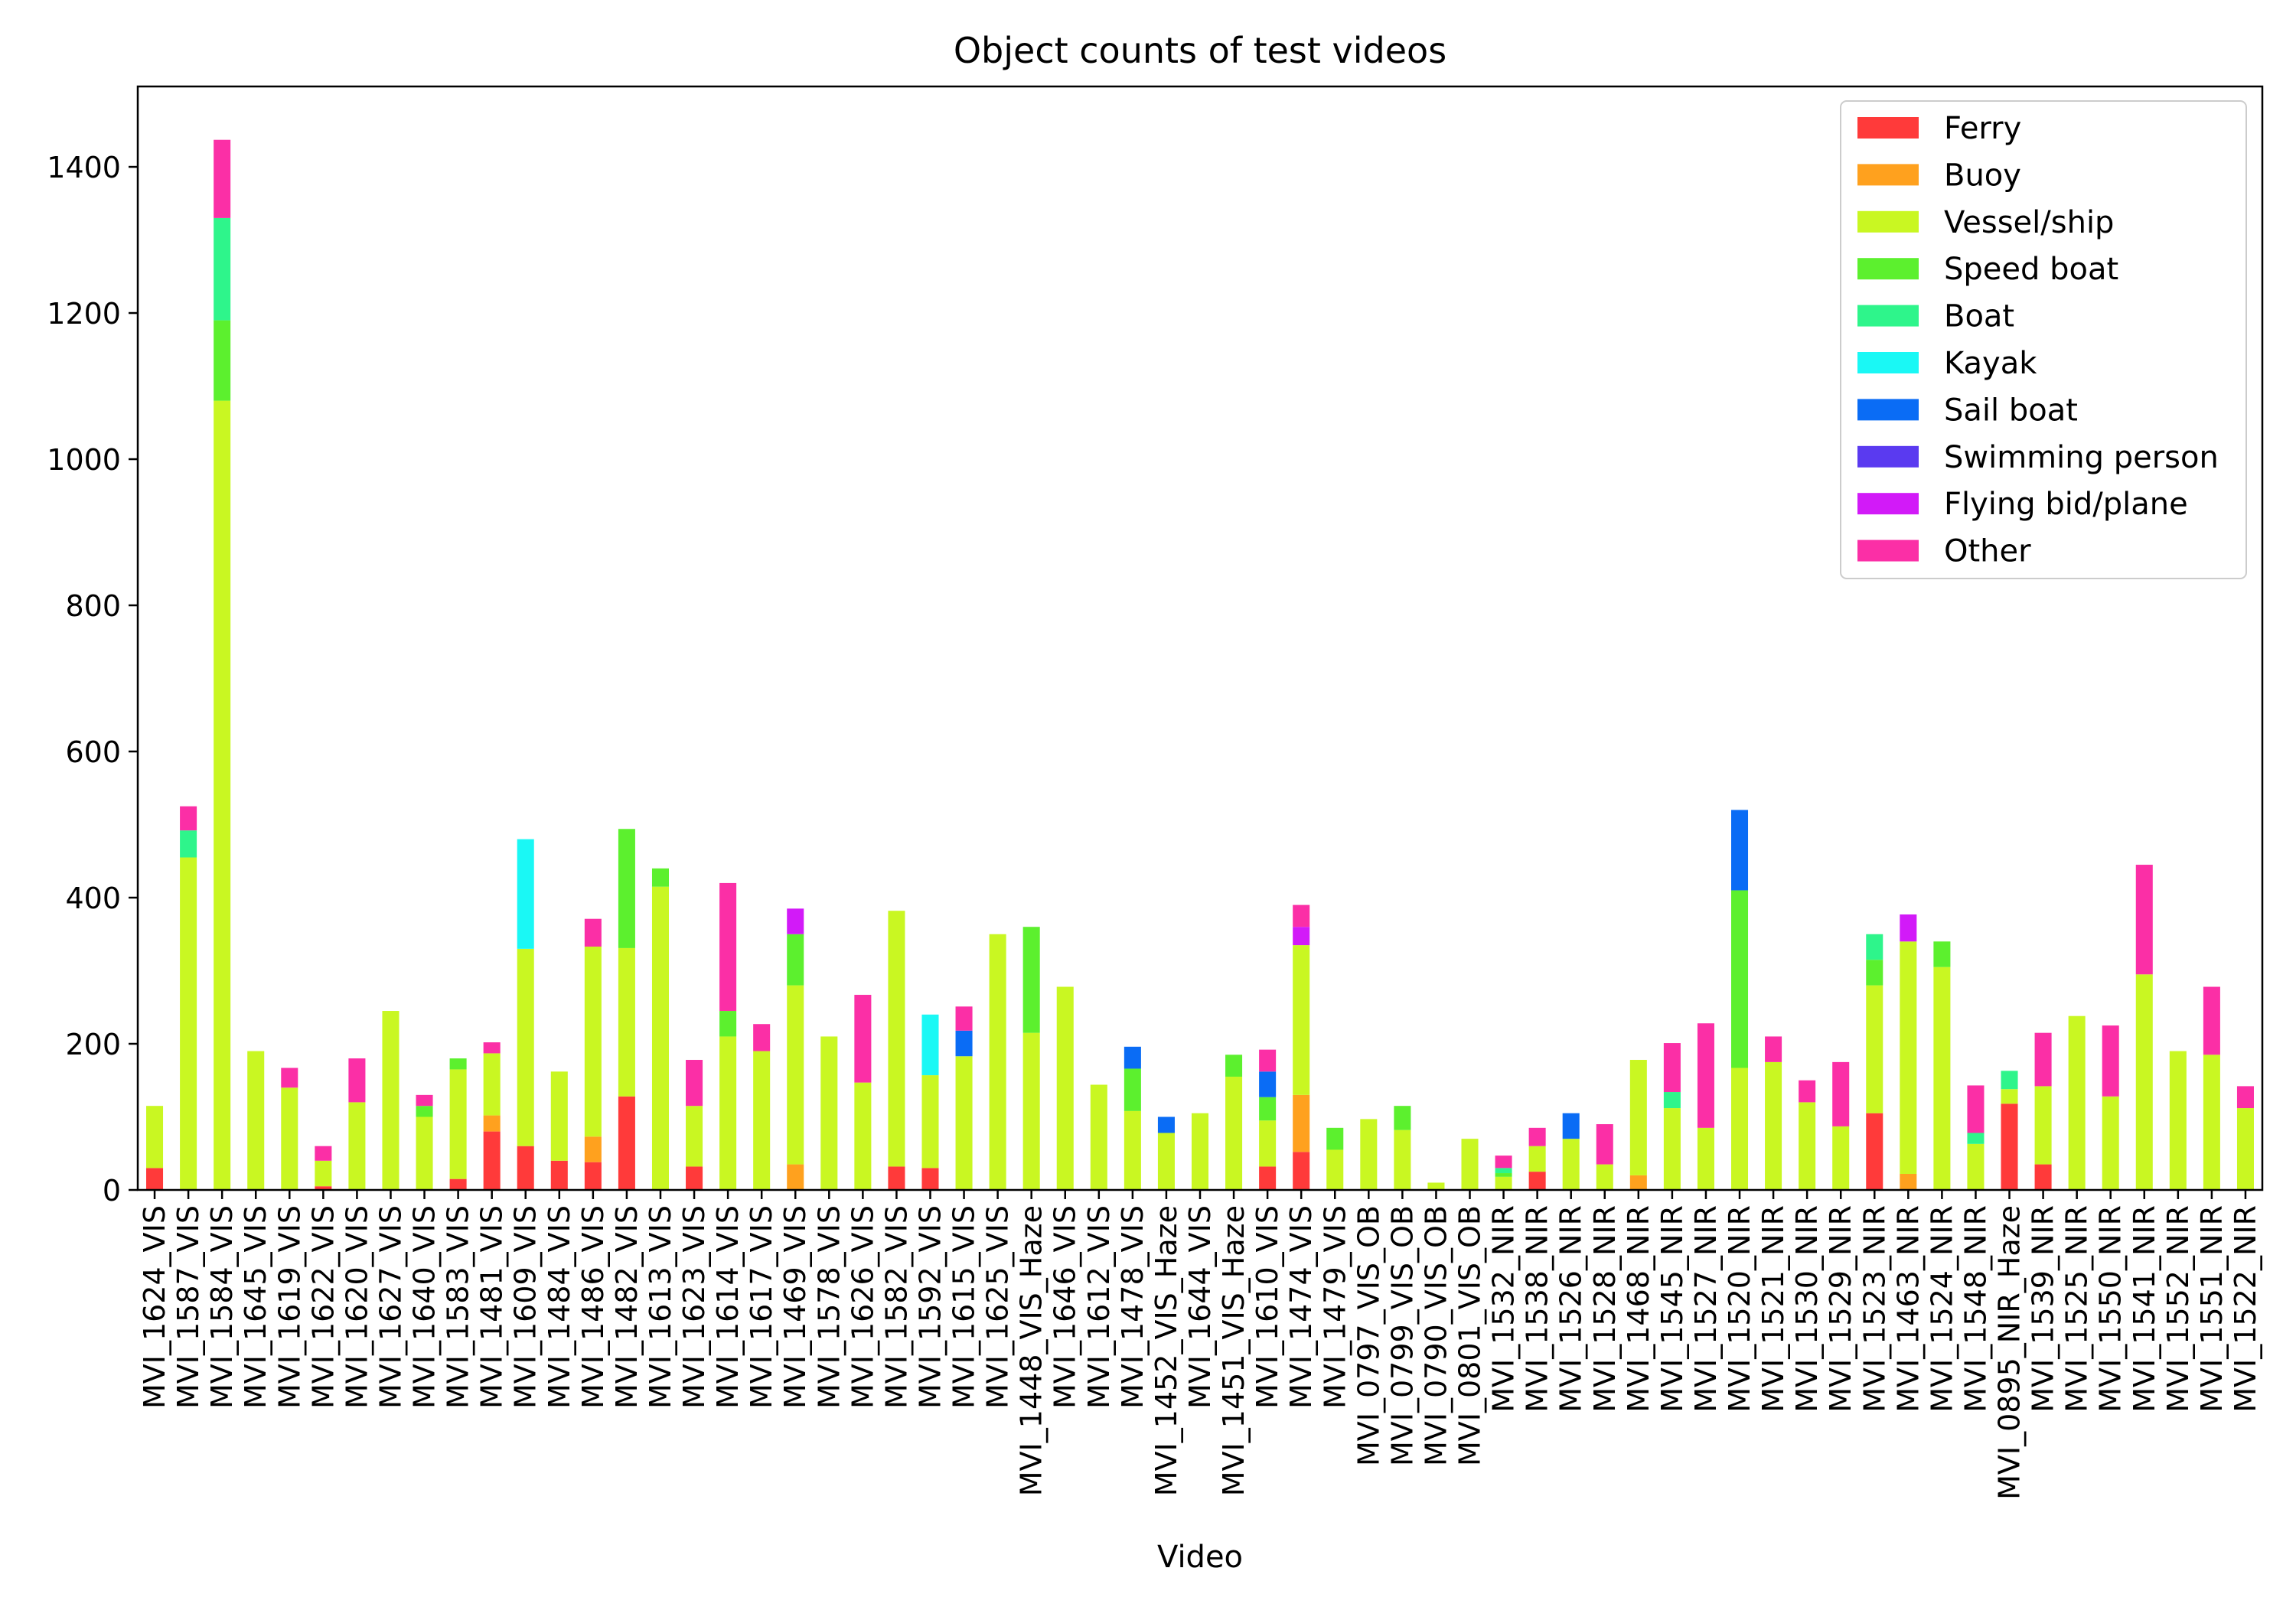 The height and width of the screenshot is (1607, 2296). What do you see at coordinates (2144, 1309) in the screenshot?
I see `x-tick-label: MVI_1541_NIR` at bounding box center [2144, 1309].